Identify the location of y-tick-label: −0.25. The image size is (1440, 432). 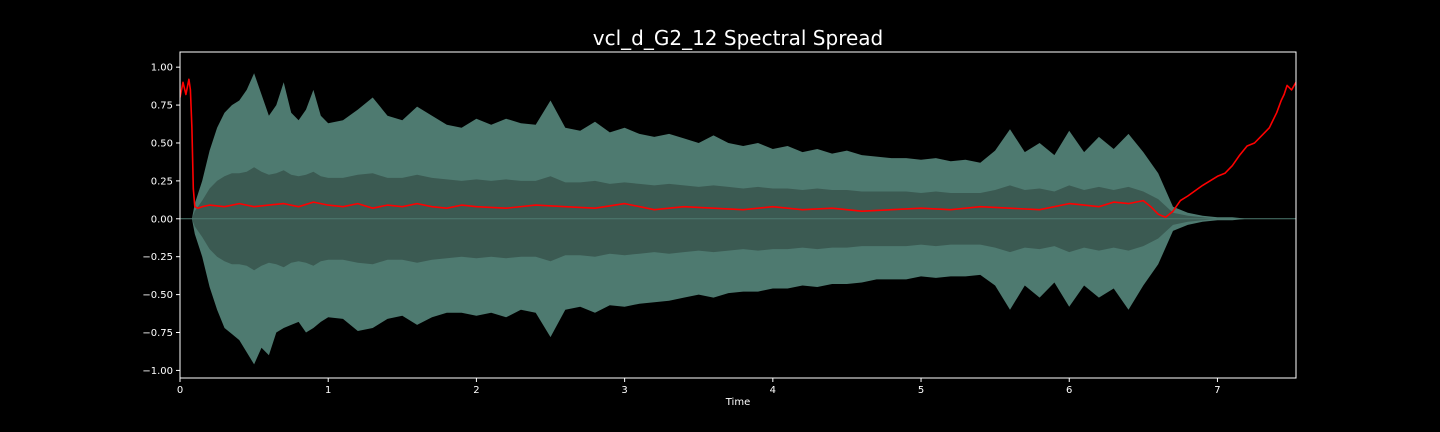
(157, 257).